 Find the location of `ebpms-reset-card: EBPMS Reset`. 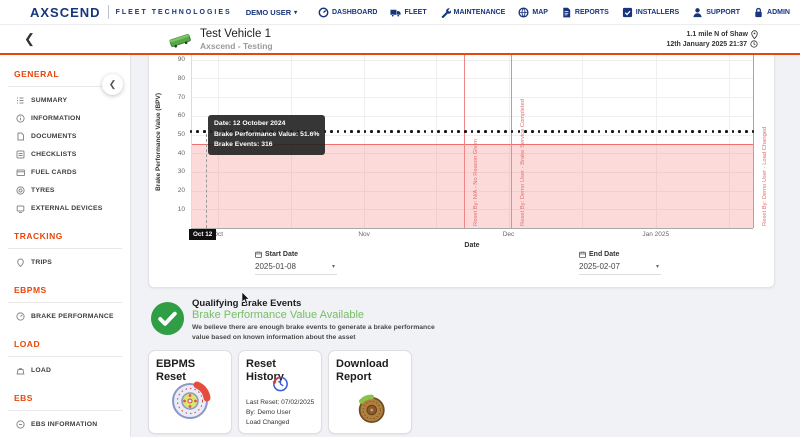

ebpms-reset-card: EBPMS Reset is located at coordinates (190, 392).